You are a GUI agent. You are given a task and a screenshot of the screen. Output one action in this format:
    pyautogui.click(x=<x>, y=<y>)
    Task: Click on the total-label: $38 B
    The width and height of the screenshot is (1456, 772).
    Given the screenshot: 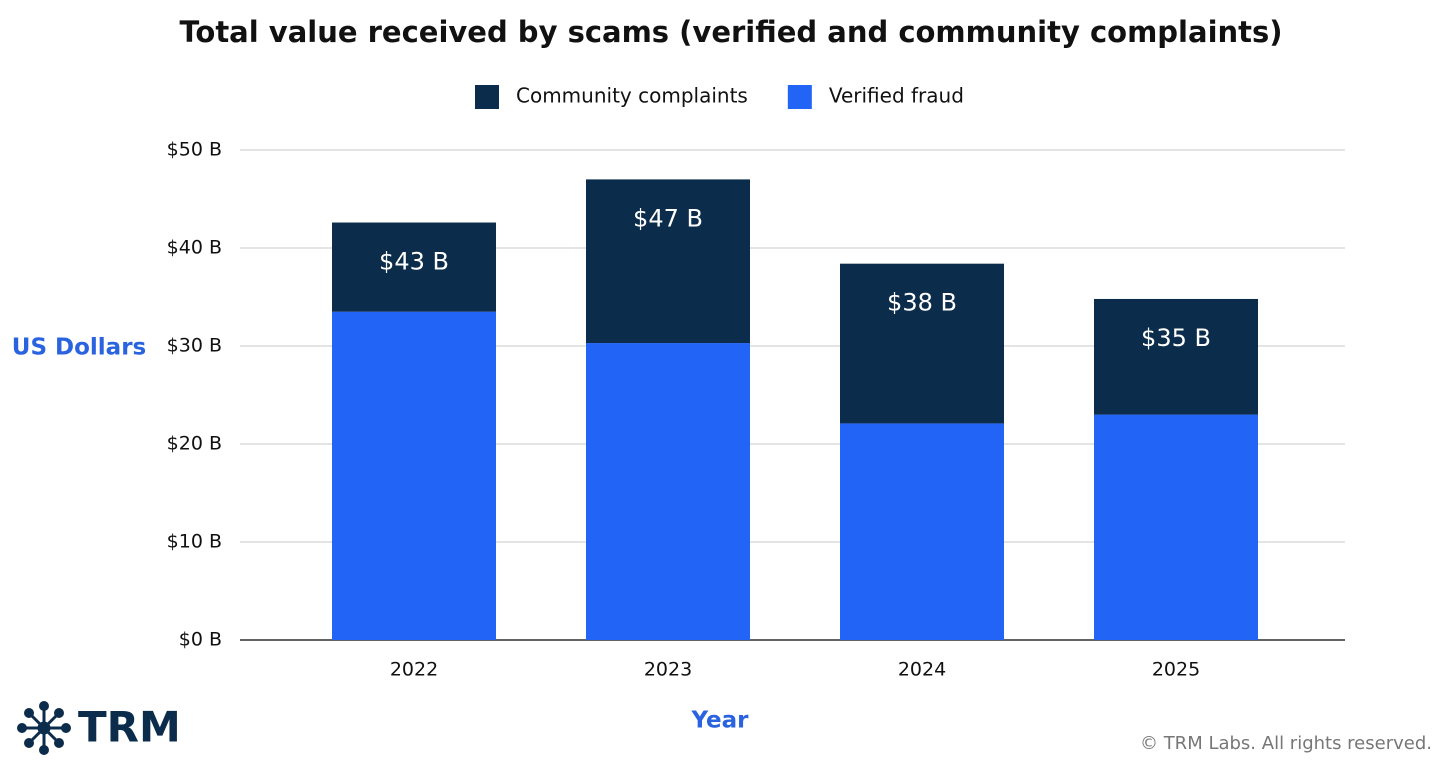 What is the action you would take?
    pyautogui.click(x=922, y=303)
    